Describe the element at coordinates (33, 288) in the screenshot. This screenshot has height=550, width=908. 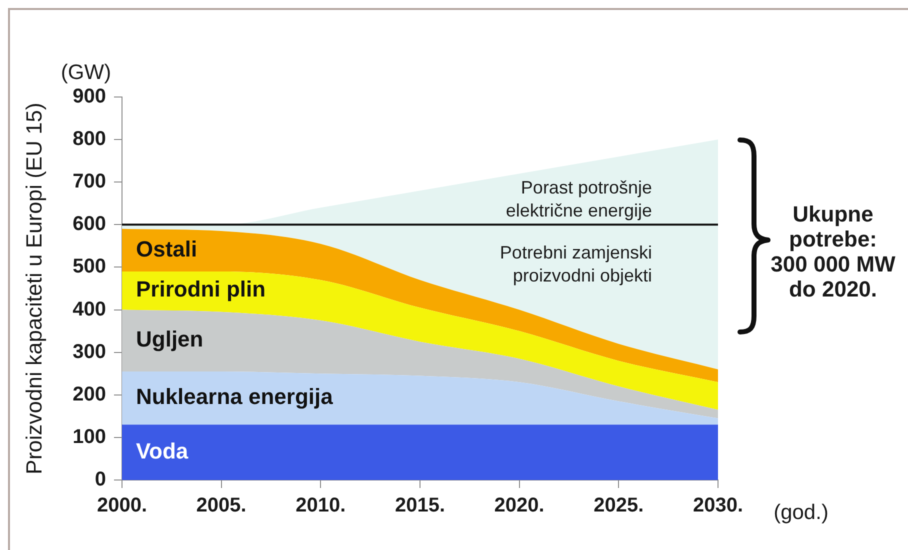
I see `y-axis-title: Proizvodni kapaciteti u Europi (EU 15)` at that location.